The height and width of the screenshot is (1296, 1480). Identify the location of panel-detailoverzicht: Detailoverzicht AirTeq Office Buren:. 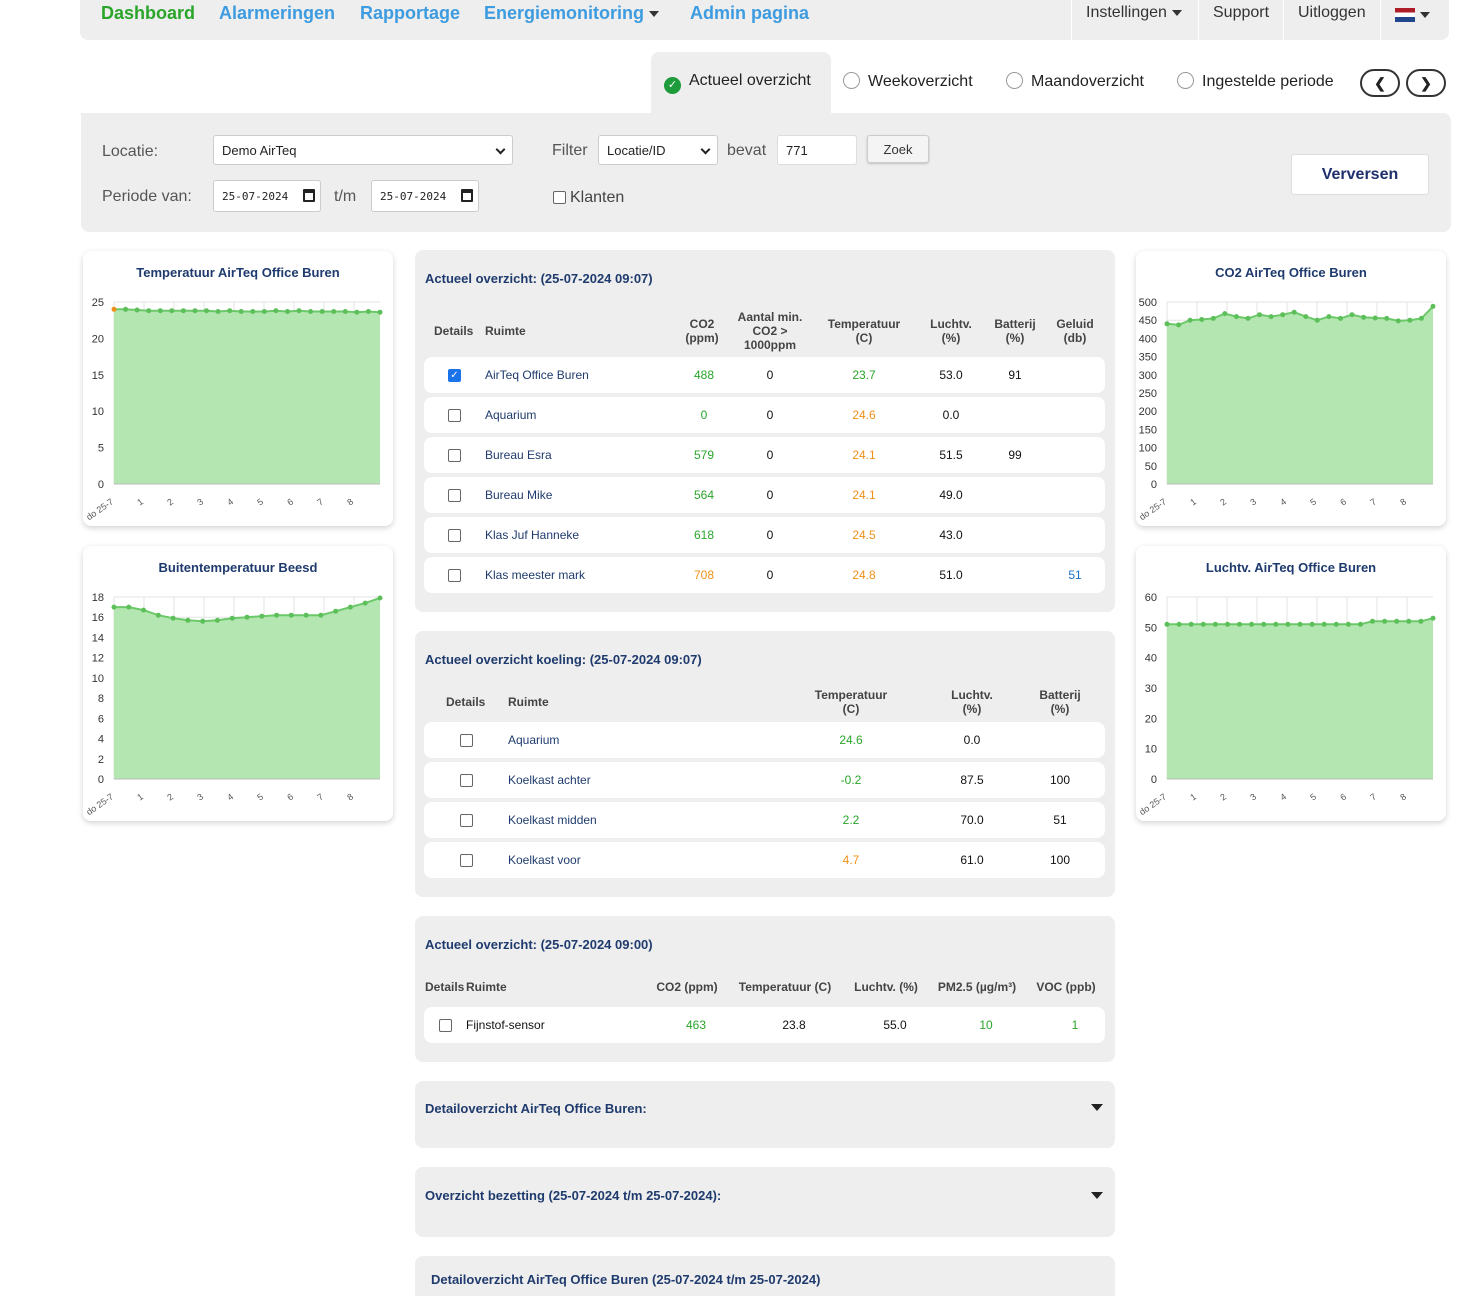
(765, 1114).